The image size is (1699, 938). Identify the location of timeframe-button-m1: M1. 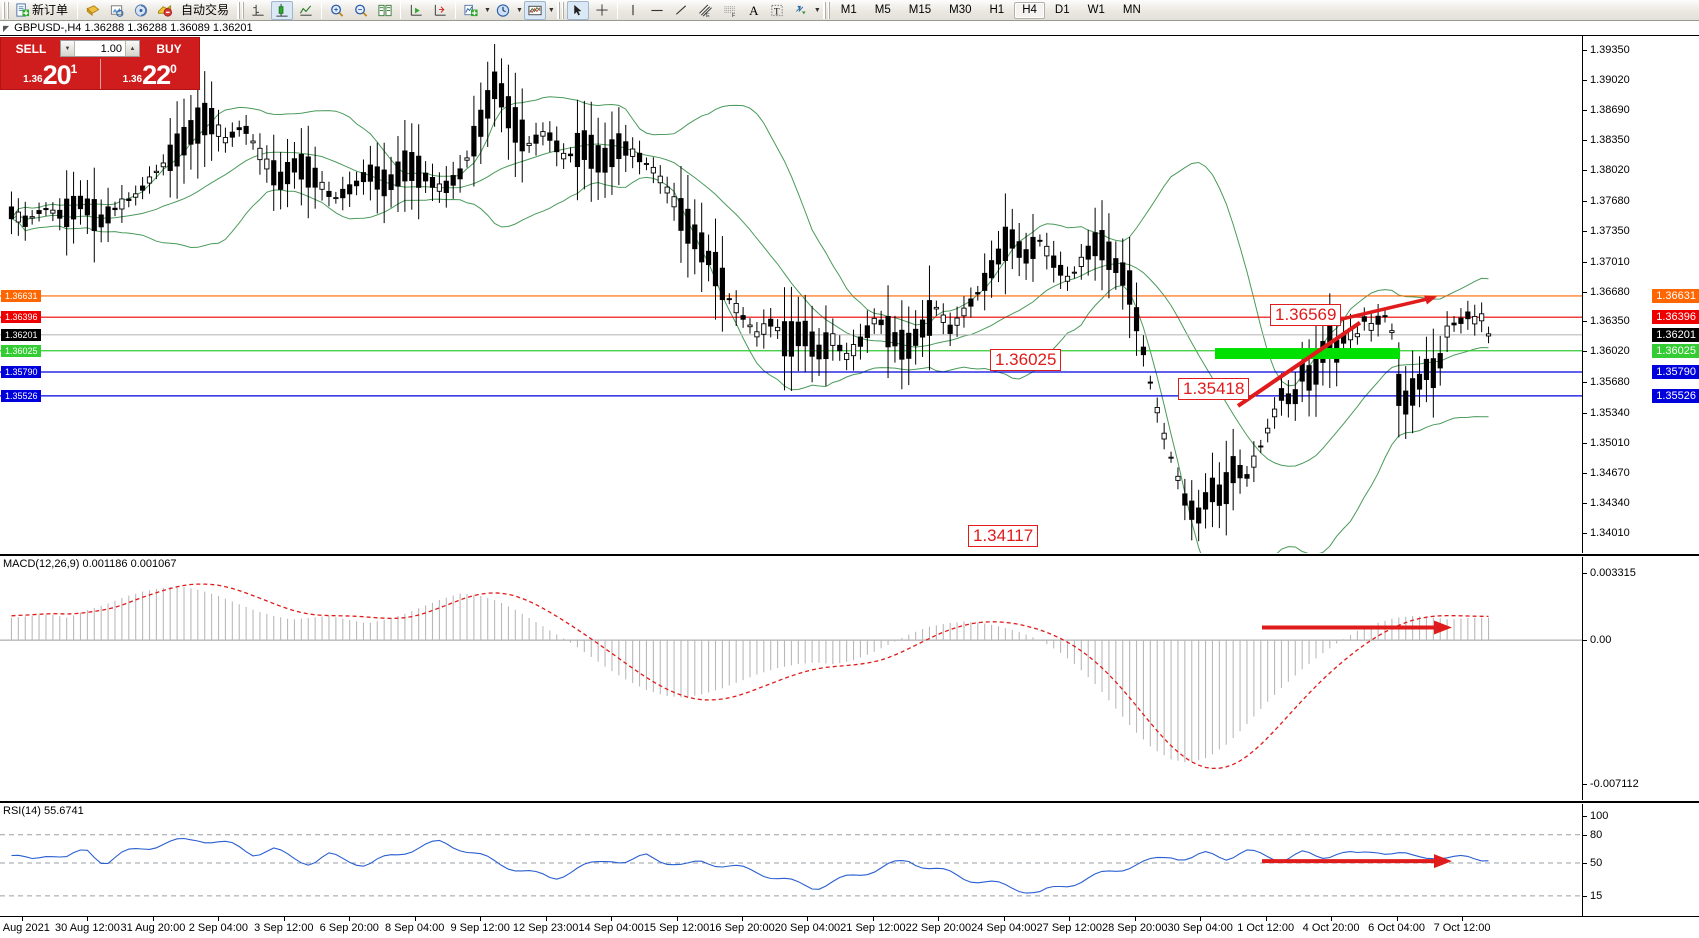
(849, 10).